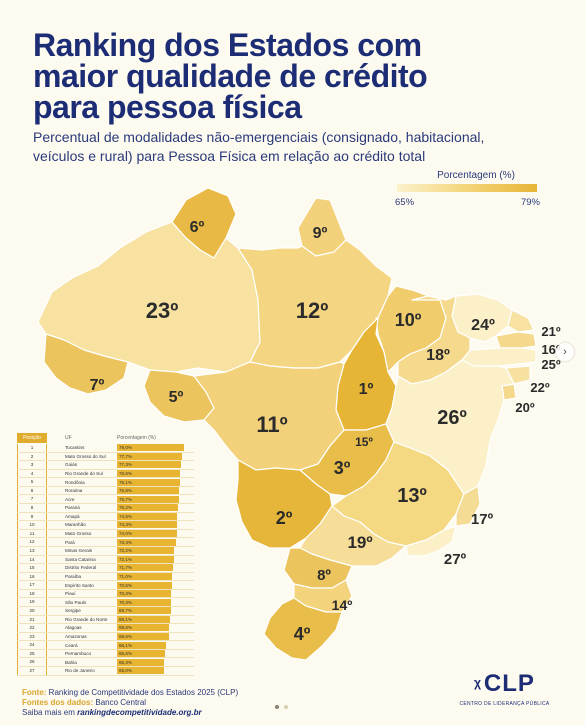 This screenshot has height=725, width=585. Describe the element at coordinates (565, 352) in the screenshot. I see `next-slide-button: ›` at that location.